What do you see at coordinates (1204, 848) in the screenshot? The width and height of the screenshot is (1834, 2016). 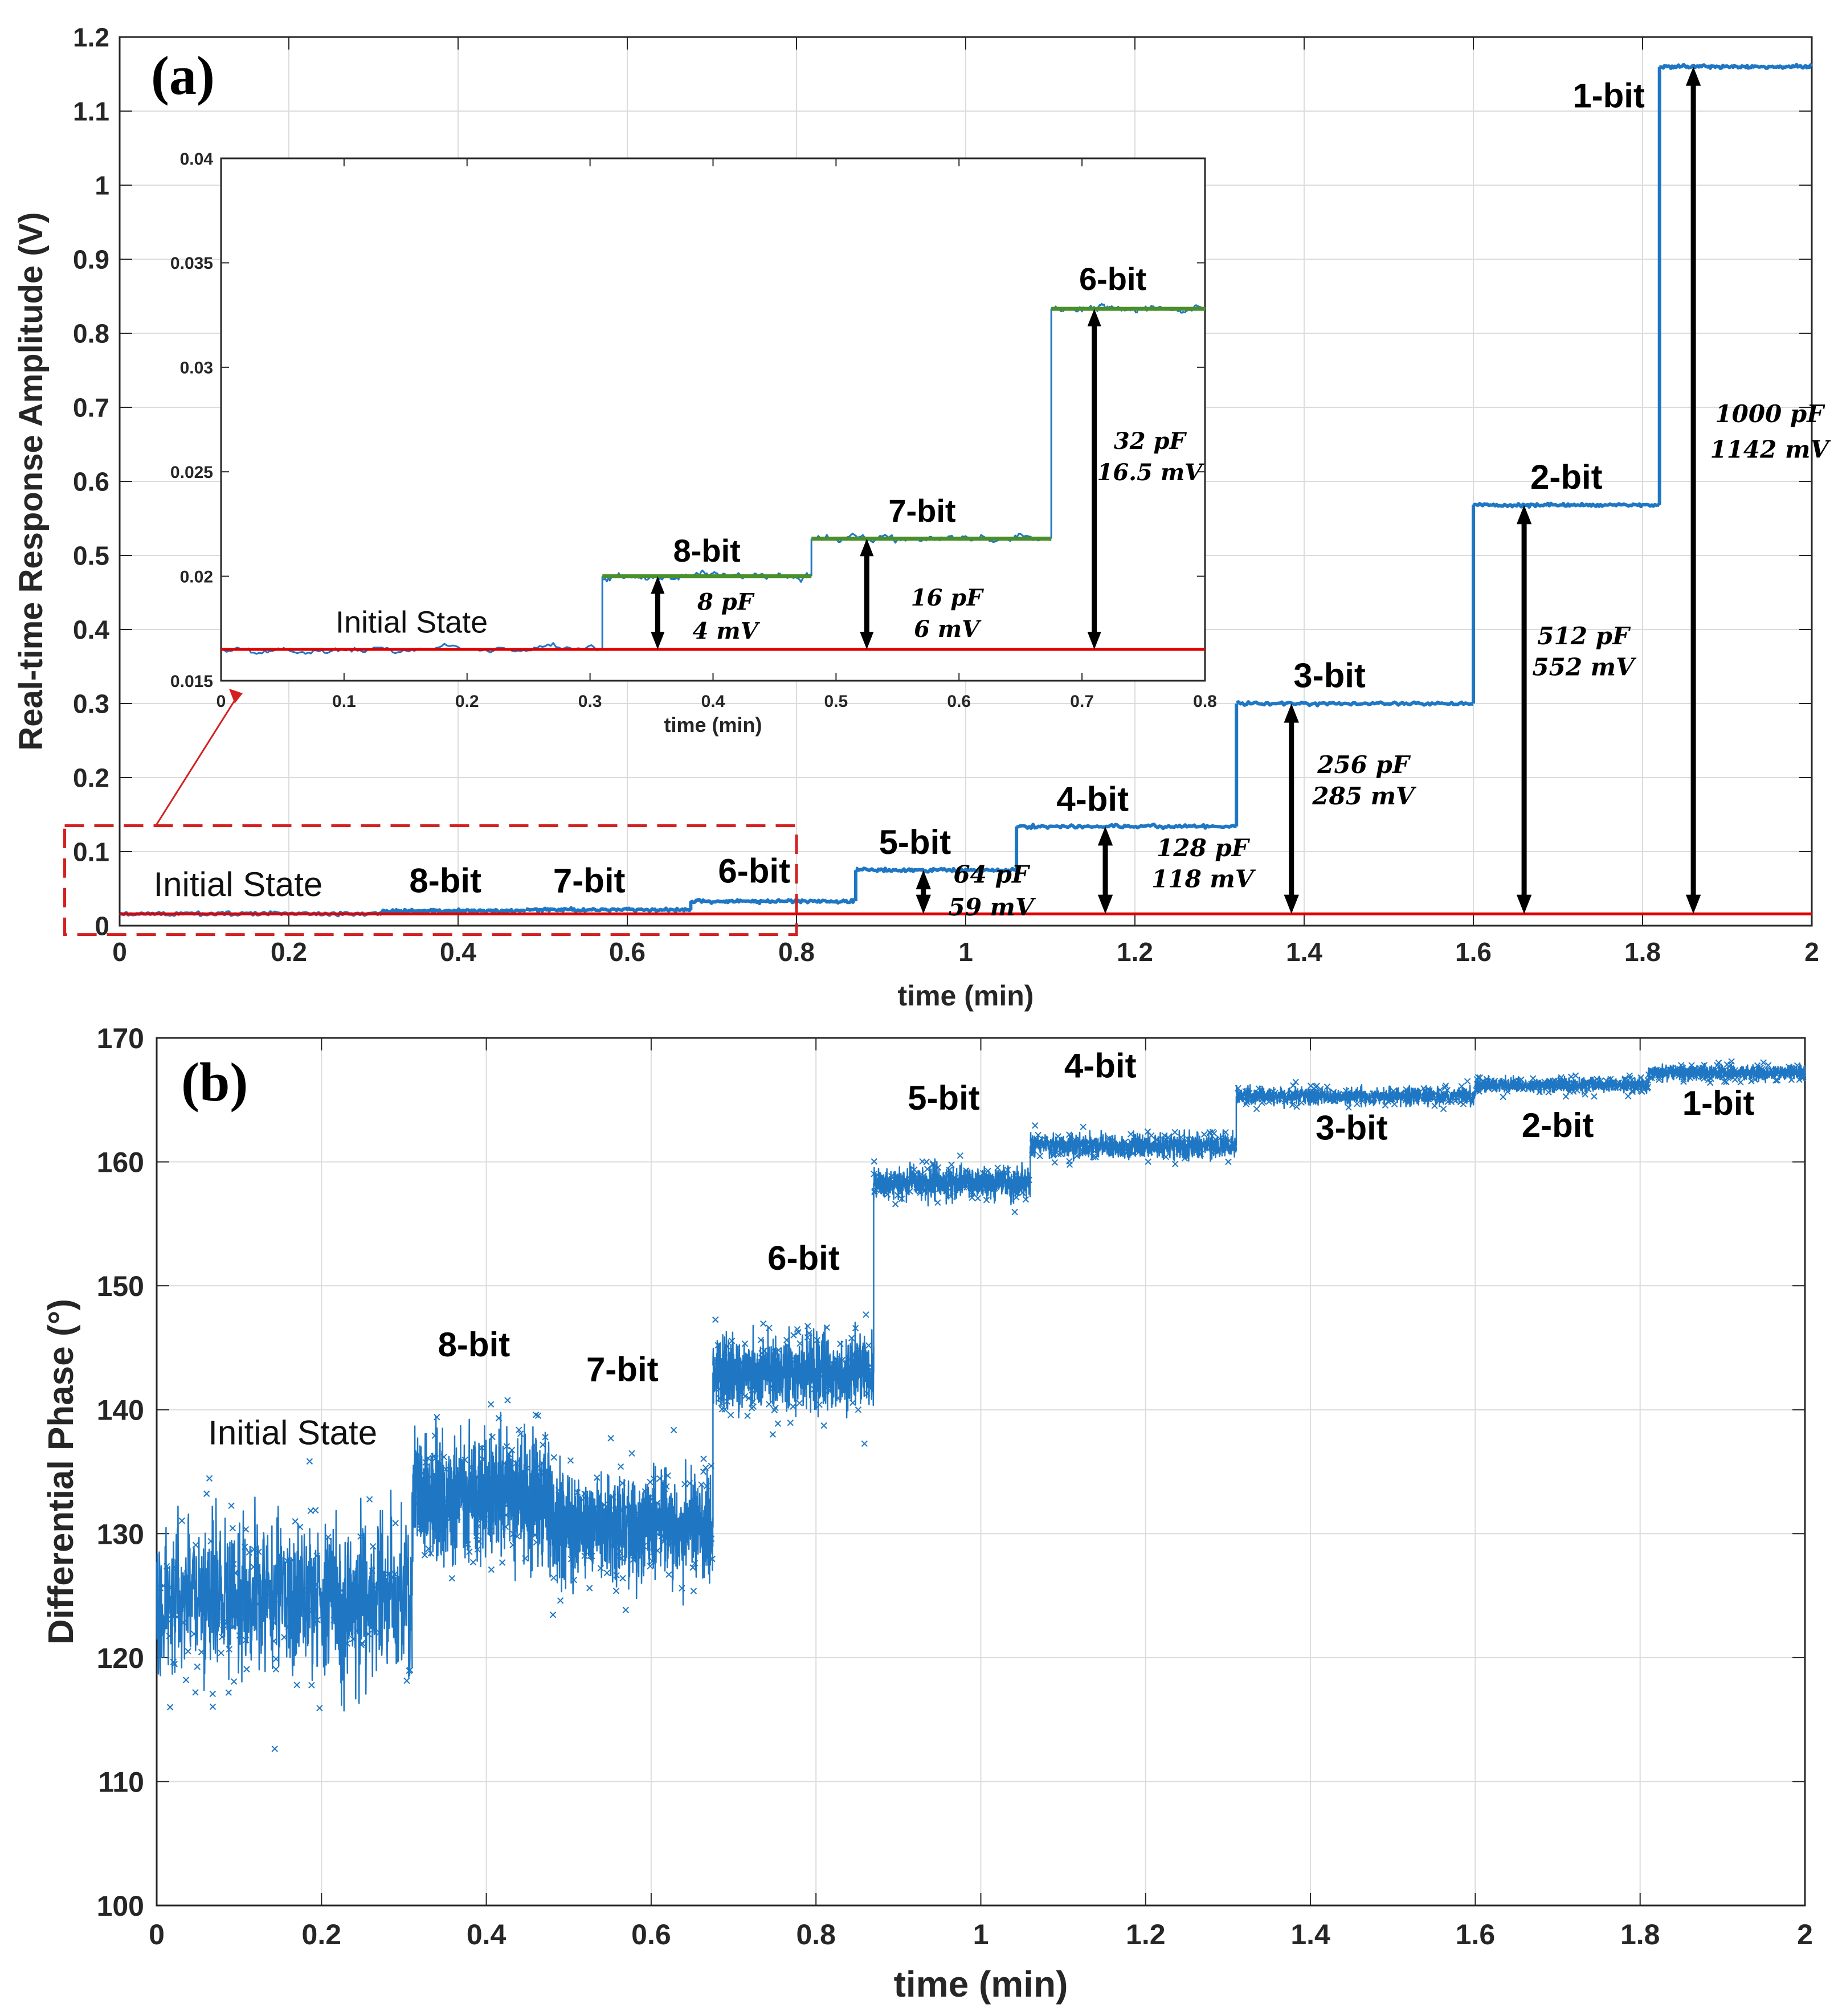 I see `capacitance-annotation: 128 pF` at bounding box center [1204, 848].